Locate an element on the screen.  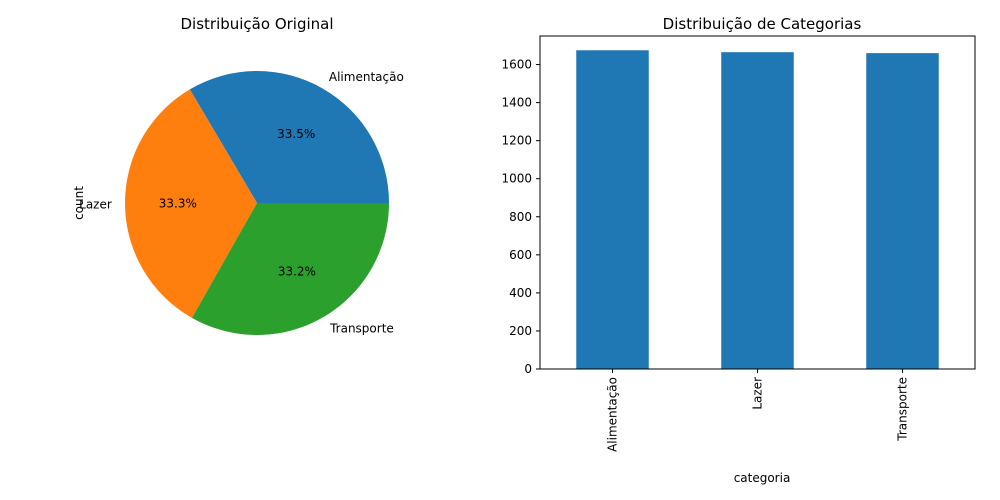
bar-chart-title: Distribuição de Categorias is located at coordinates (762, 24).